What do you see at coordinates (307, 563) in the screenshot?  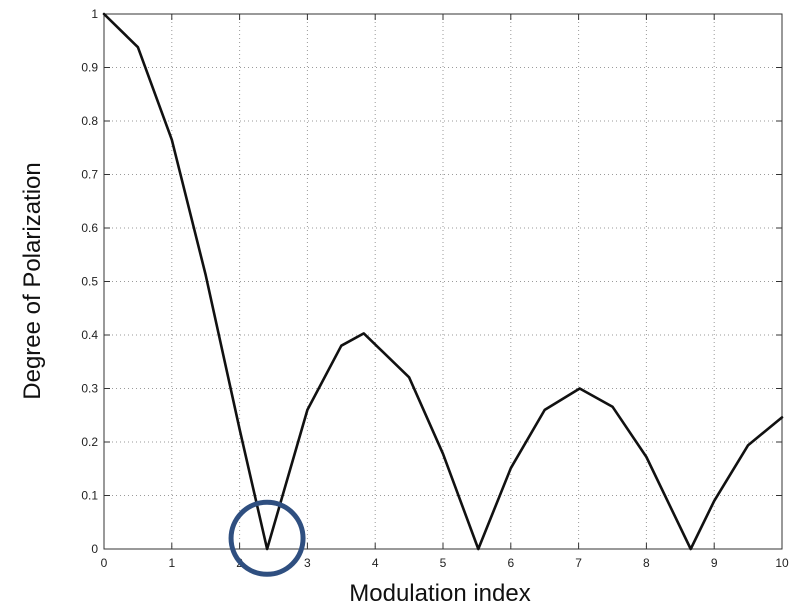 I see `x-tick-label: 3` at bounding box center [307, 563].